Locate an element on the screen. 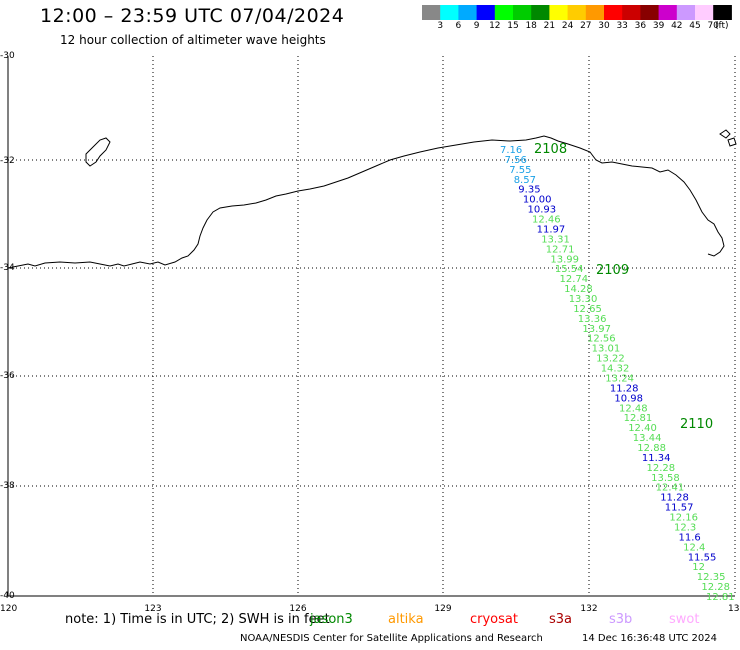  latitude-tick-label: -30 is located at coordinates (7, 56).